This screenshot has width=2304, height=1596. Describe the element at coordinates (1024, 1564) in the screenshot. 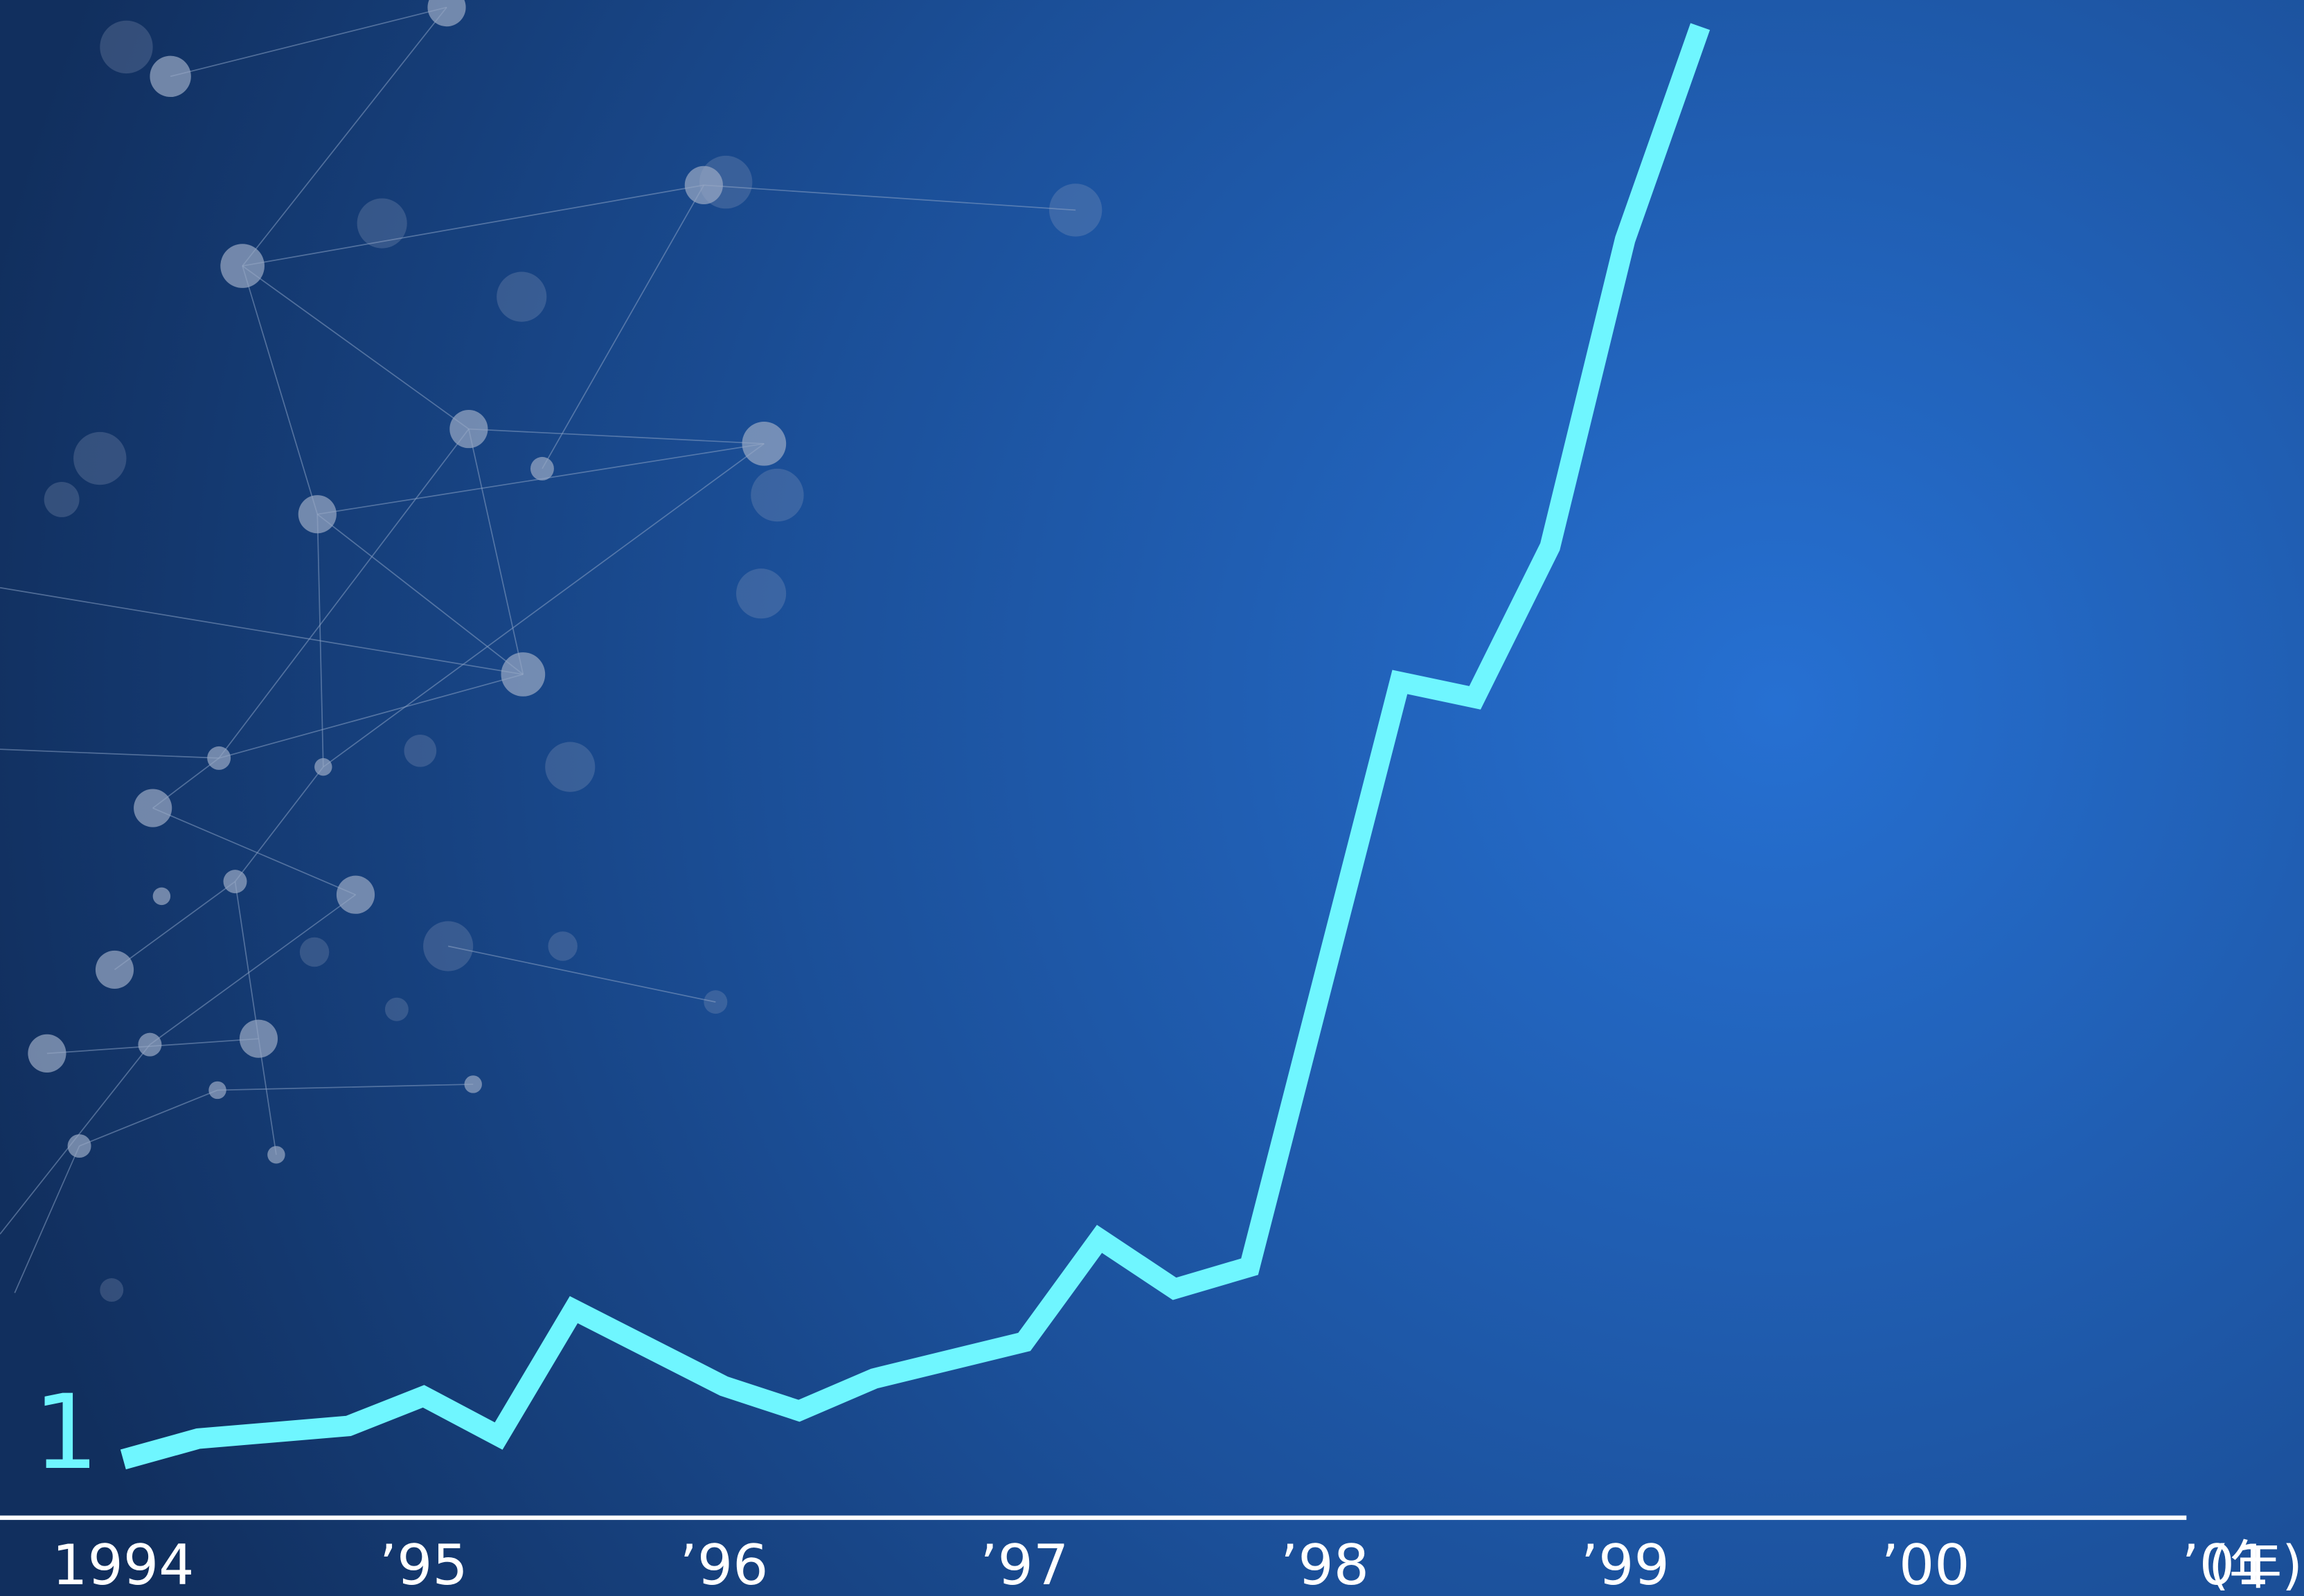

I see `x-tick-label: ’97` at that location.